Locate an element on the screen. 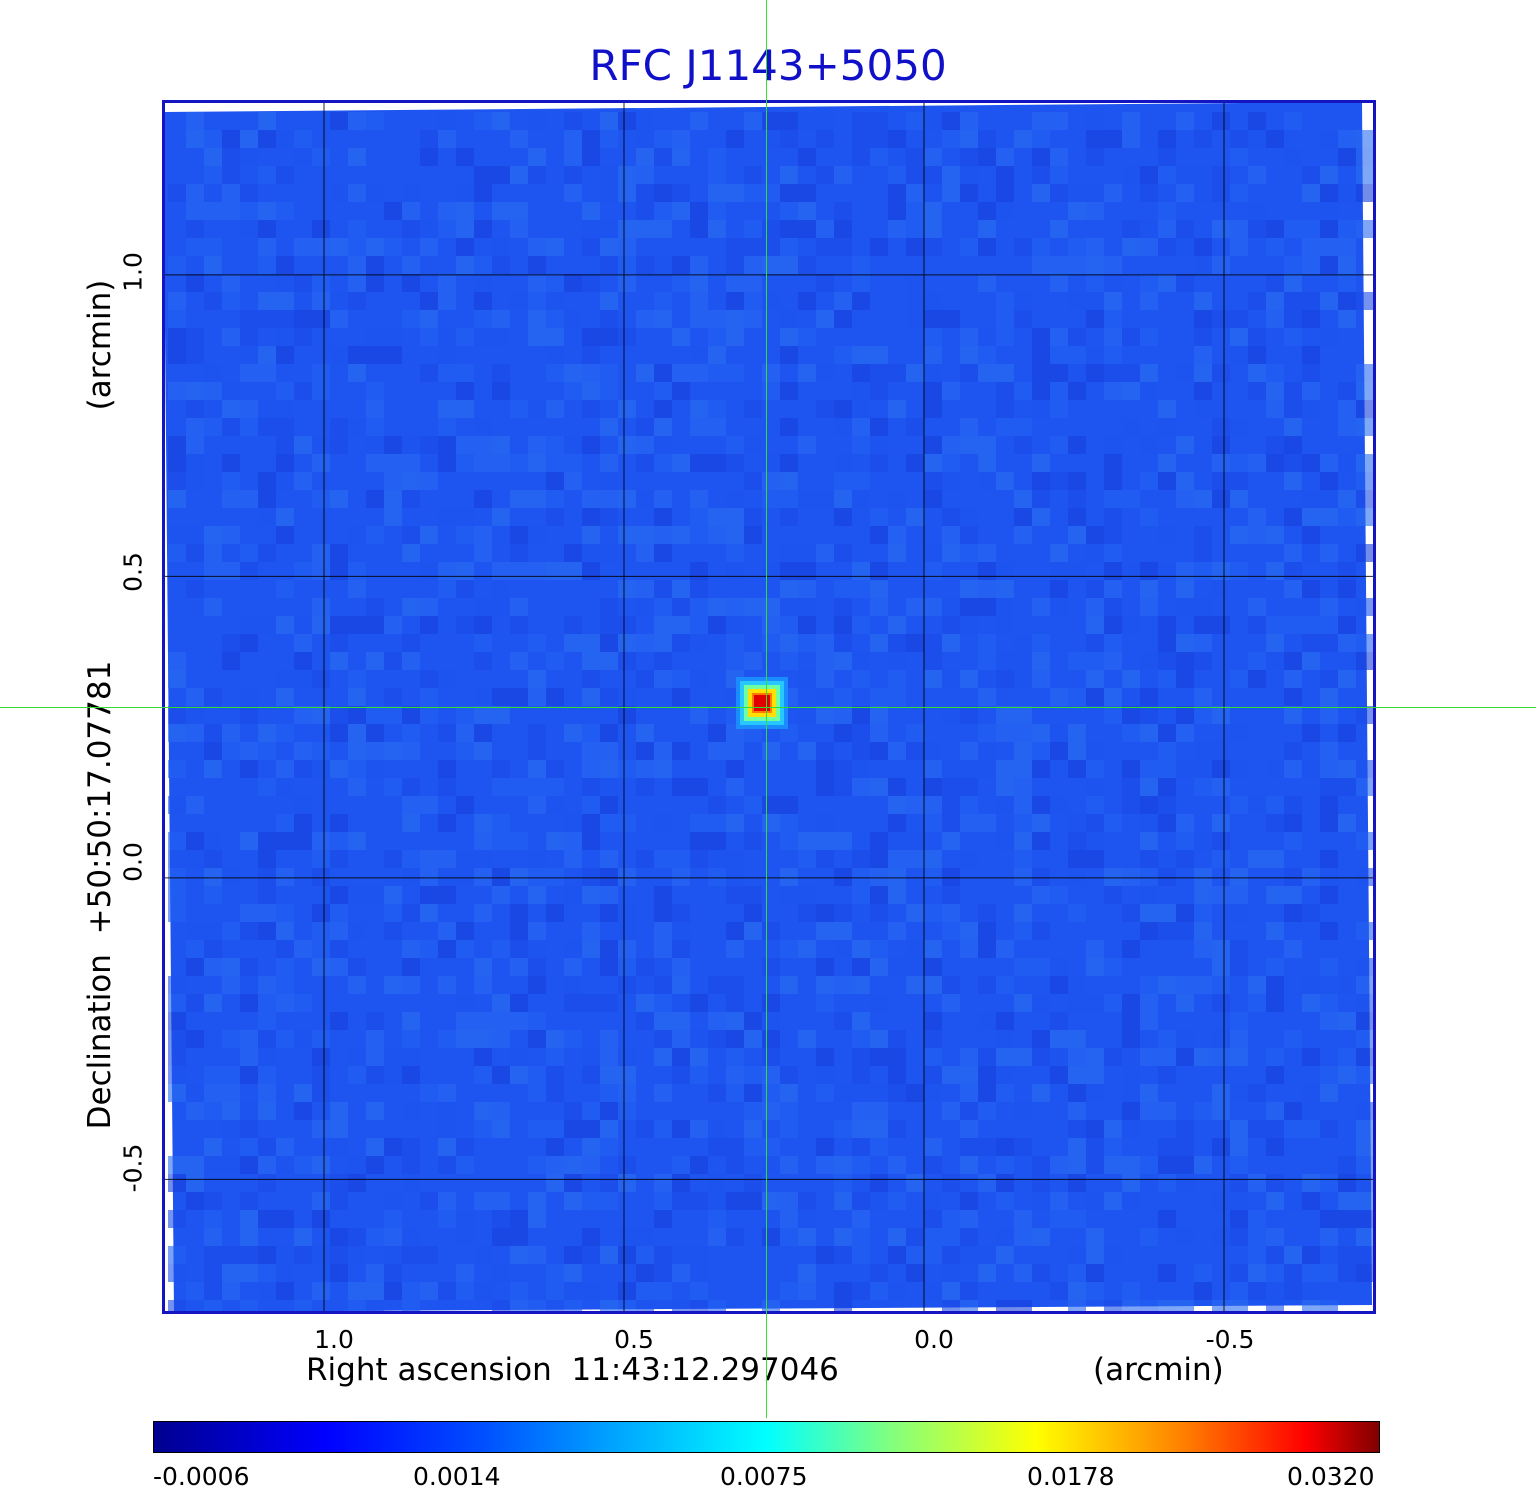  crosshair-vertical is located at coordinates (766, 709).